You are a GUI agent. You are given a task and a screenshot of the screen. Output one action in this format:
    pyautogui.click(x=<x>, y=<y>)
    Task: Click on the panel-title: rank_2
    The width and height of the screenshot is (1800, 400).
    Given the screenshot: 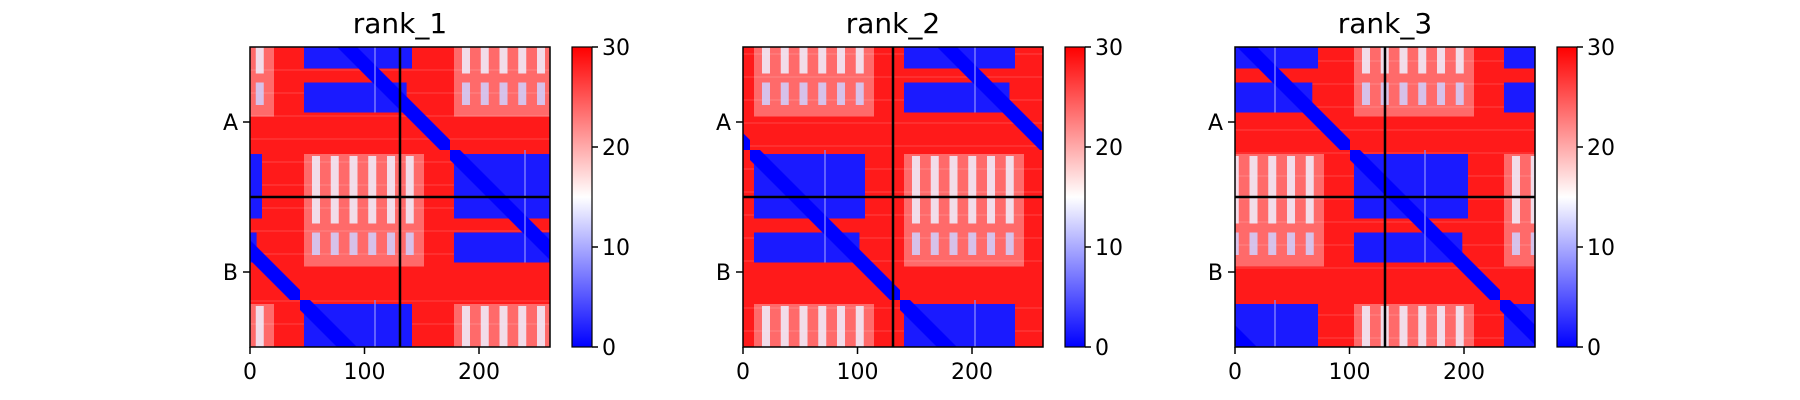 What is the action you would take?
    pyautogui.click(x=893, y=23)
    